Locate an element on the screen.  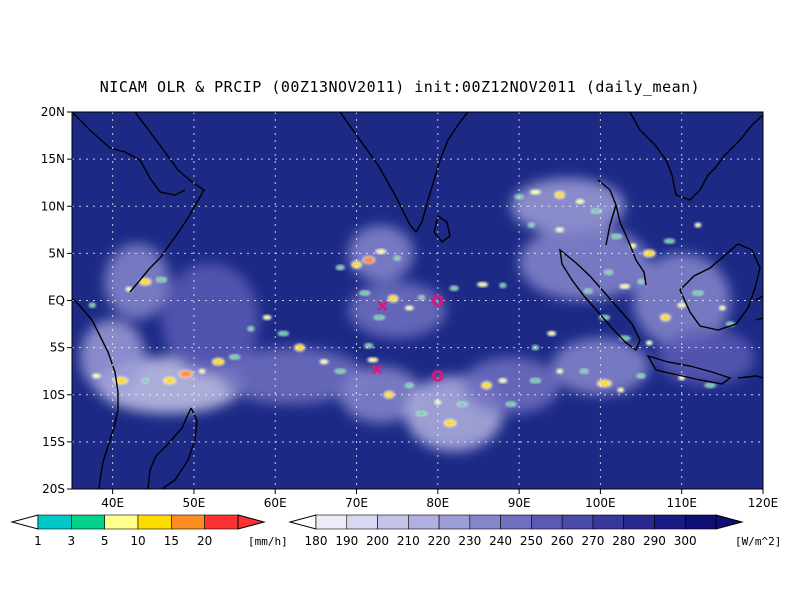
y-tick-label: EQ is located at coordinates (56, 301).